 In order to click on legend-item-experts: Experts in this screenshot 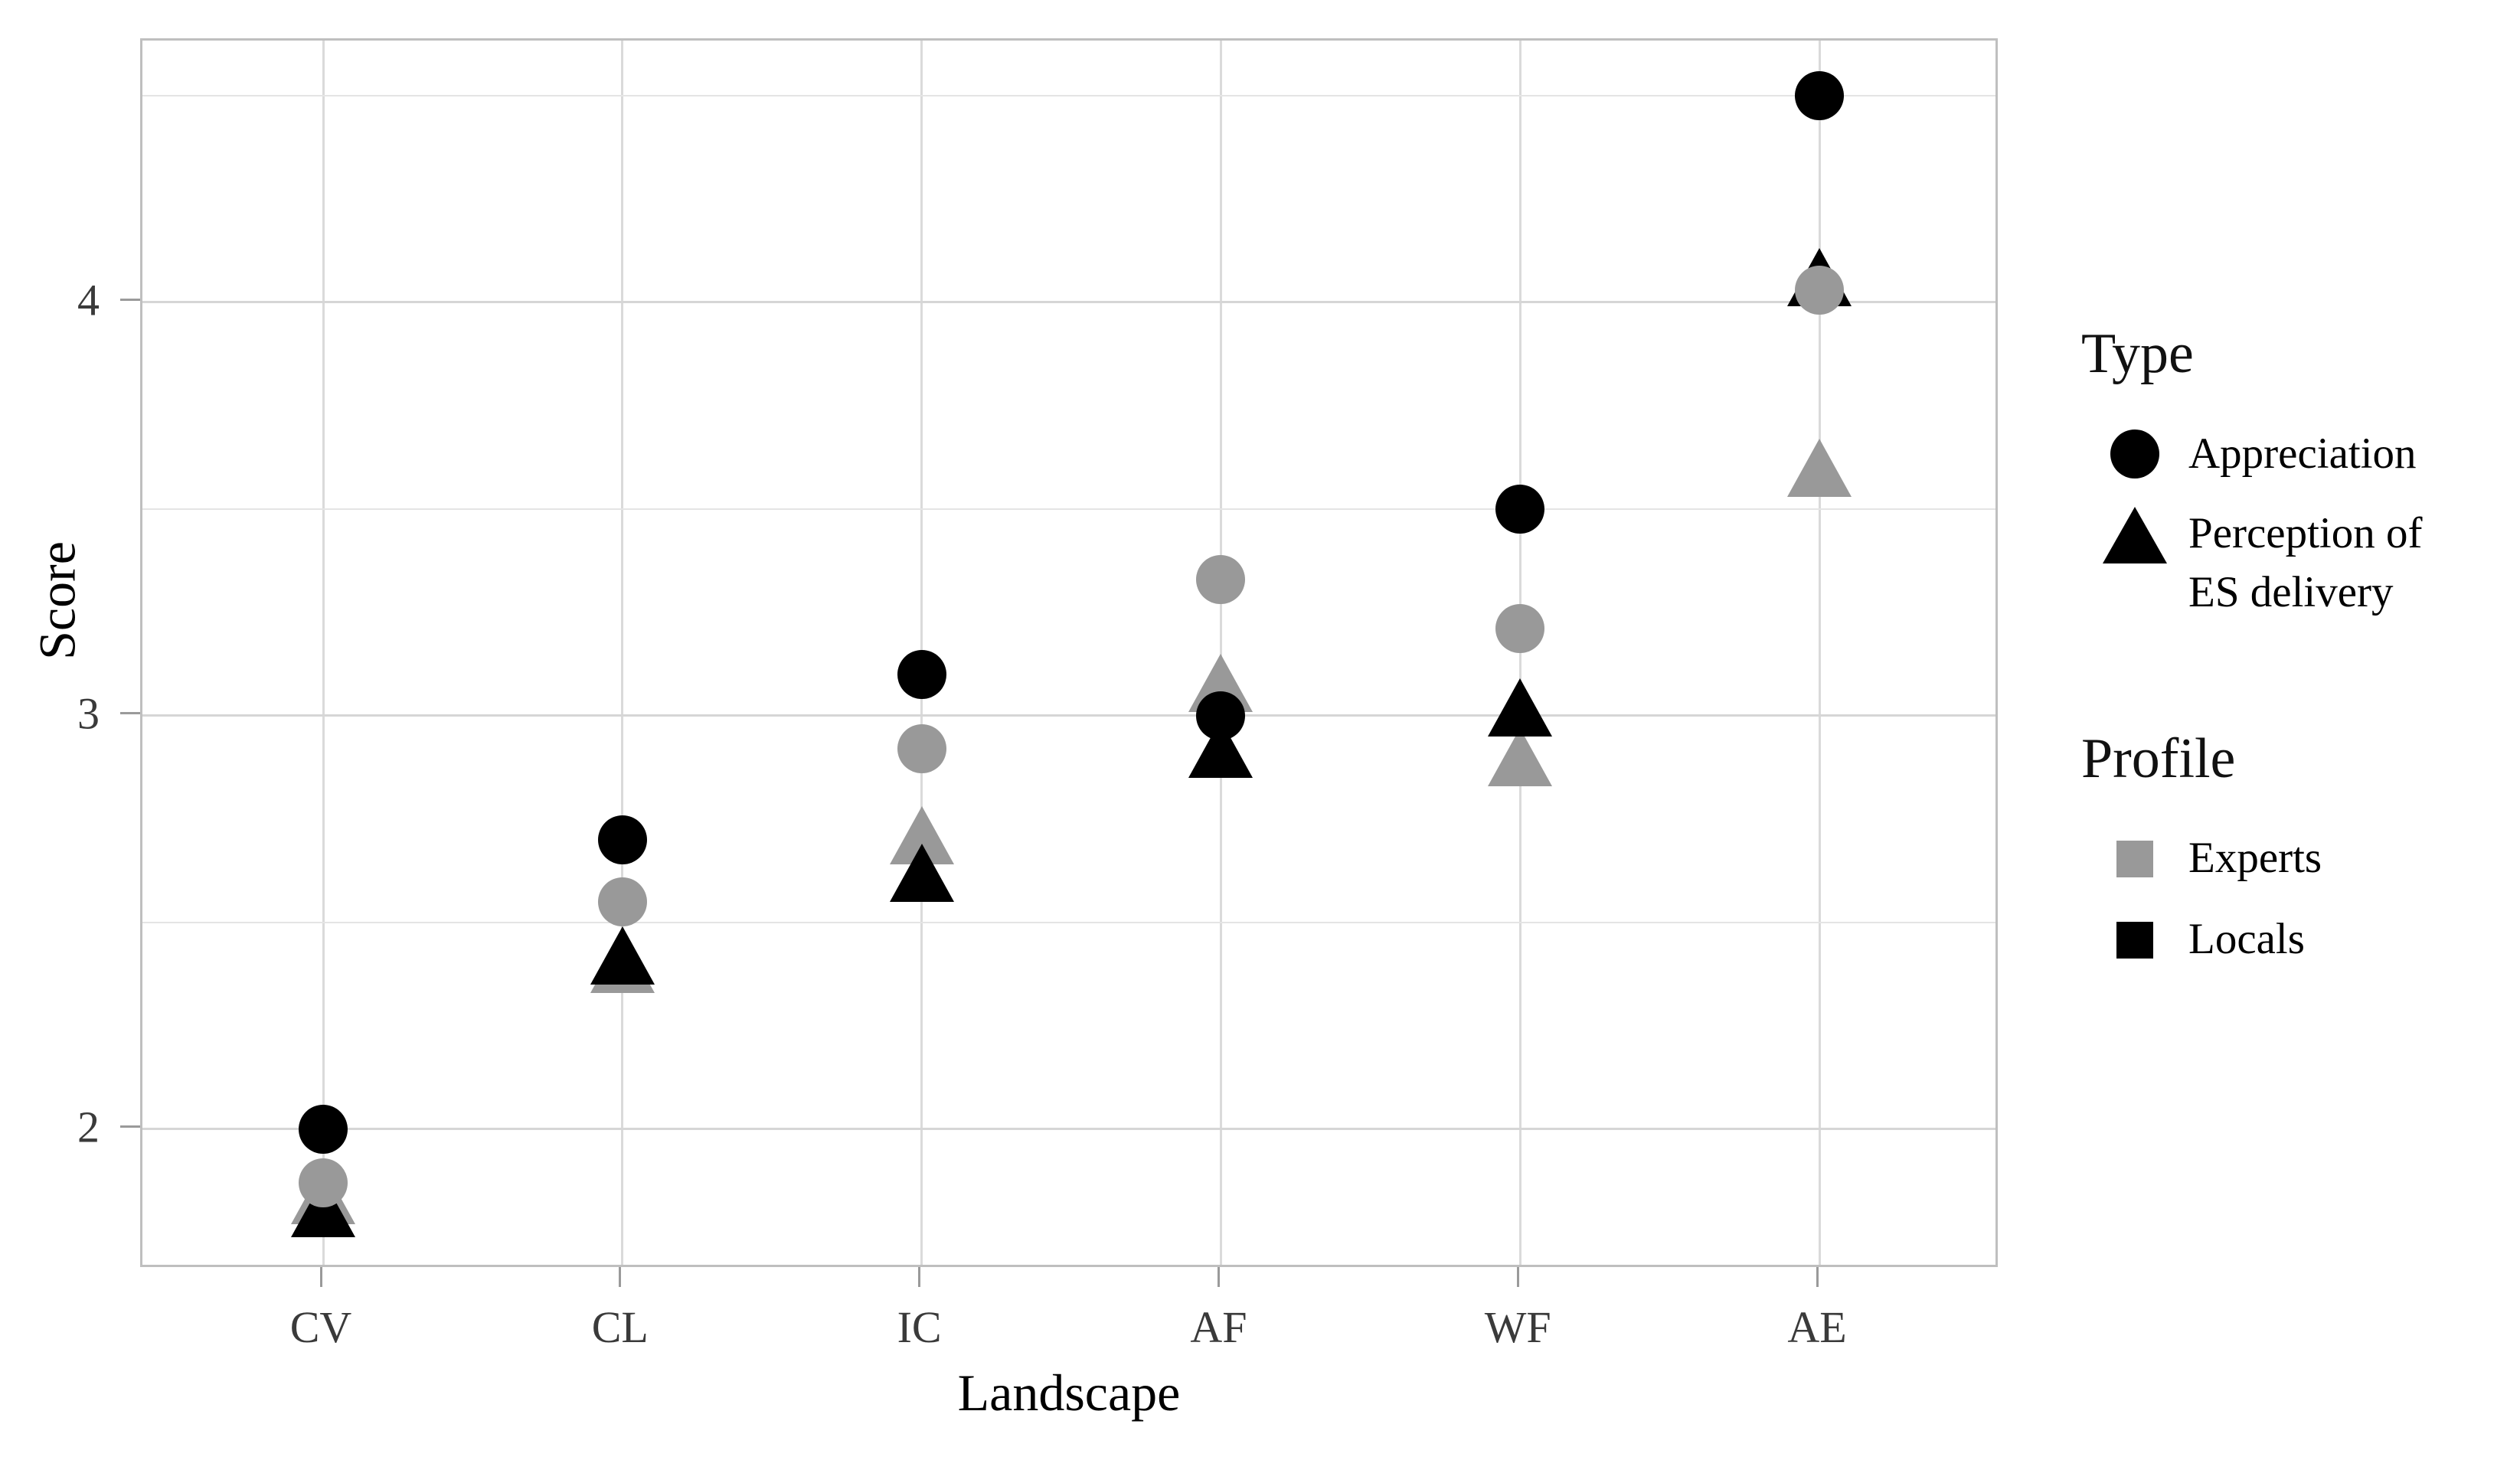, I will do `click(2295, 859)`.